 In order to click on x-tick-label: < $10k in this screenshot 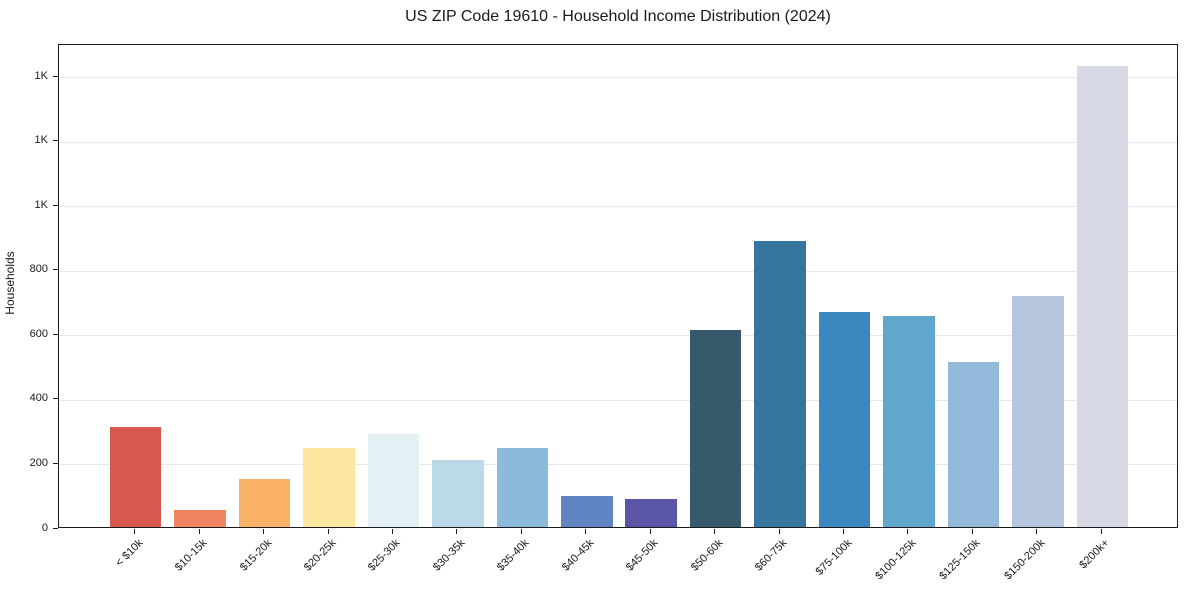, I will do `click(129, 553)`.